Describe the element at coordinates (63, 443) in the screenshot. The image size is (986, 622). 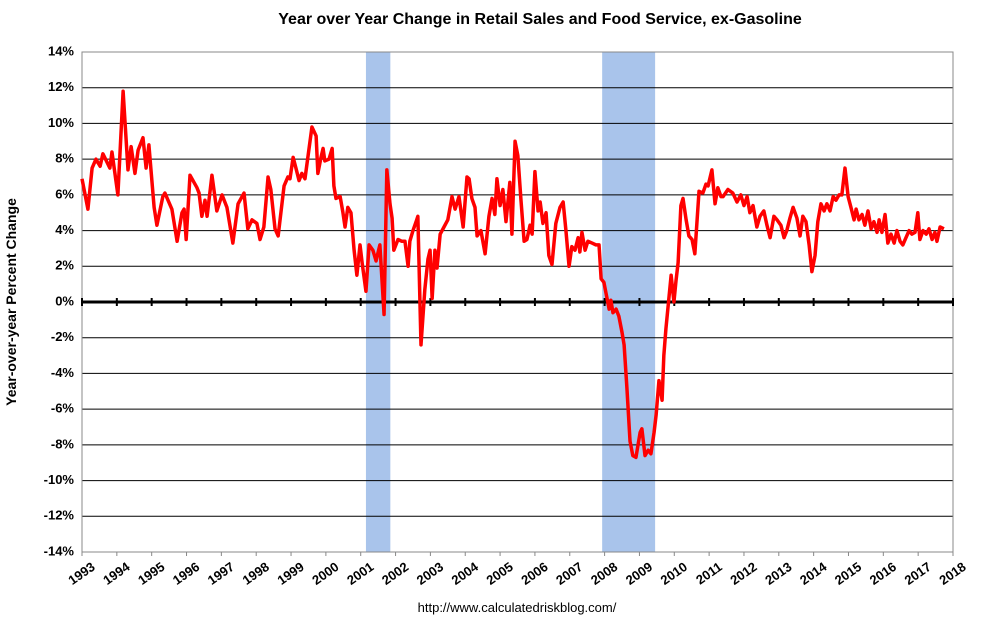
I see `y-tick-label: -8%` at that location.